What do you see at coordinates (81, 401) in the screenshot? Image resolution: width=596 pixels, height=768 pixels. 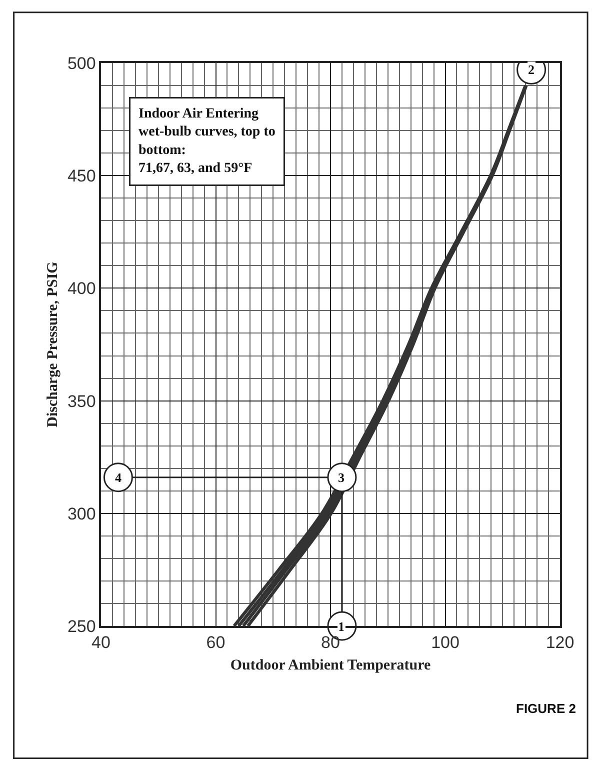 I see `y-tick-label: 350` at bounding box center [81, 401].